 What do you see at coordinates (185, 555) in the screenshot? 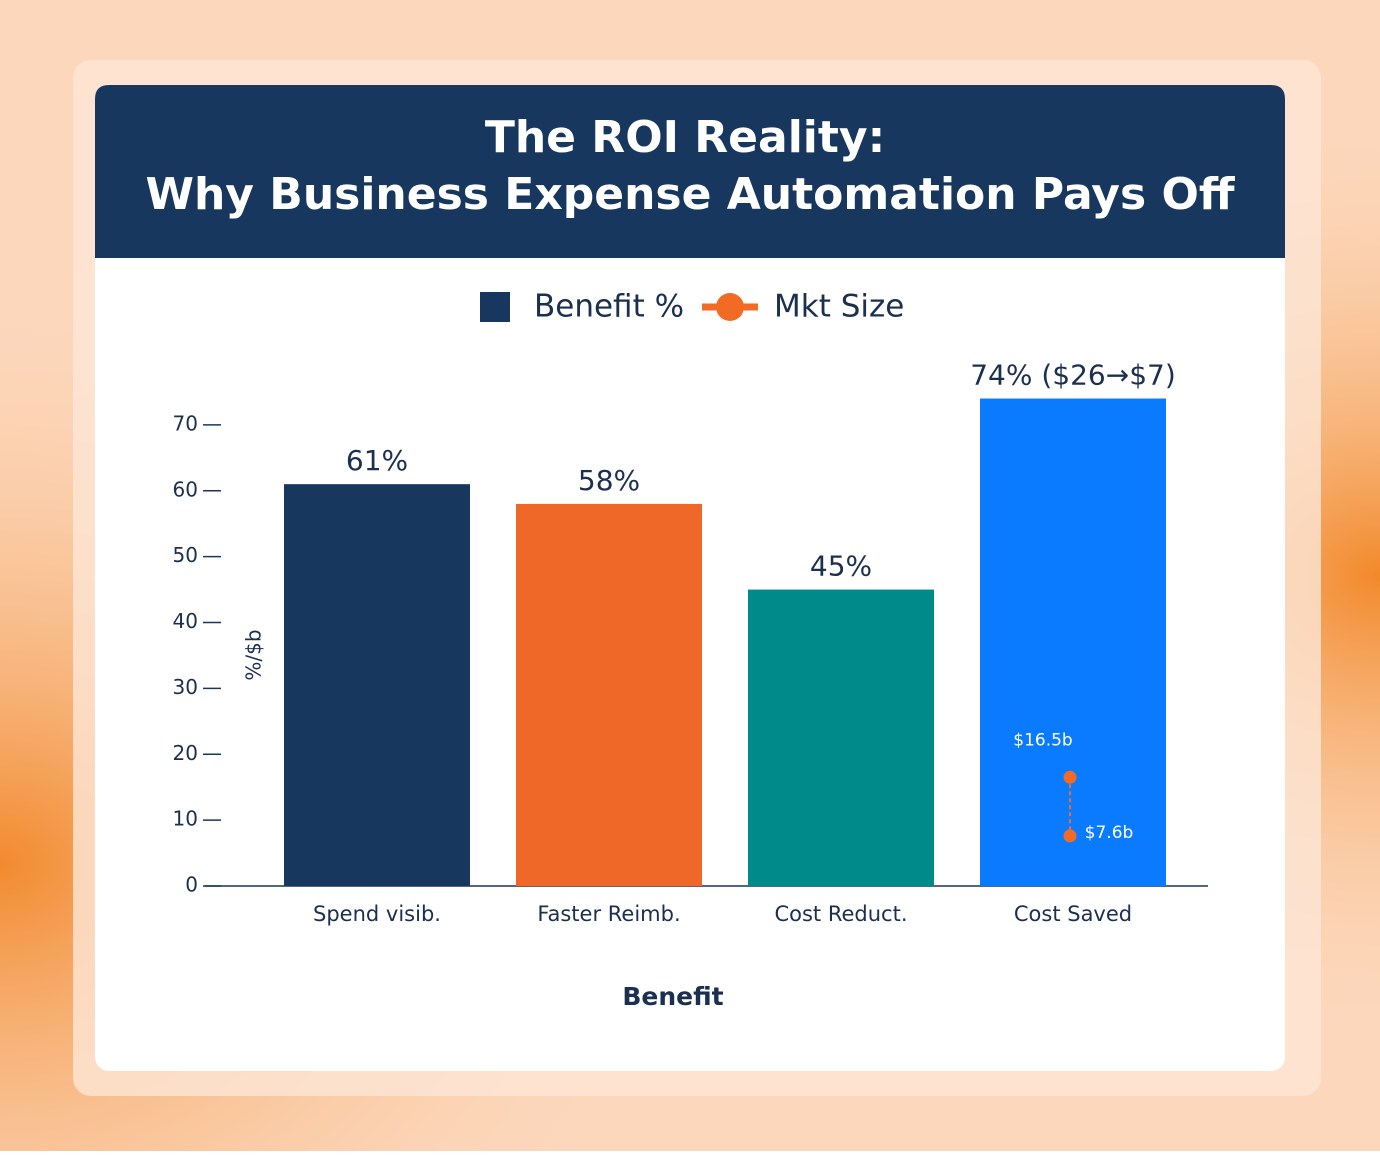
I see `y-tick-label: 50` at bounding box center [185, 555].